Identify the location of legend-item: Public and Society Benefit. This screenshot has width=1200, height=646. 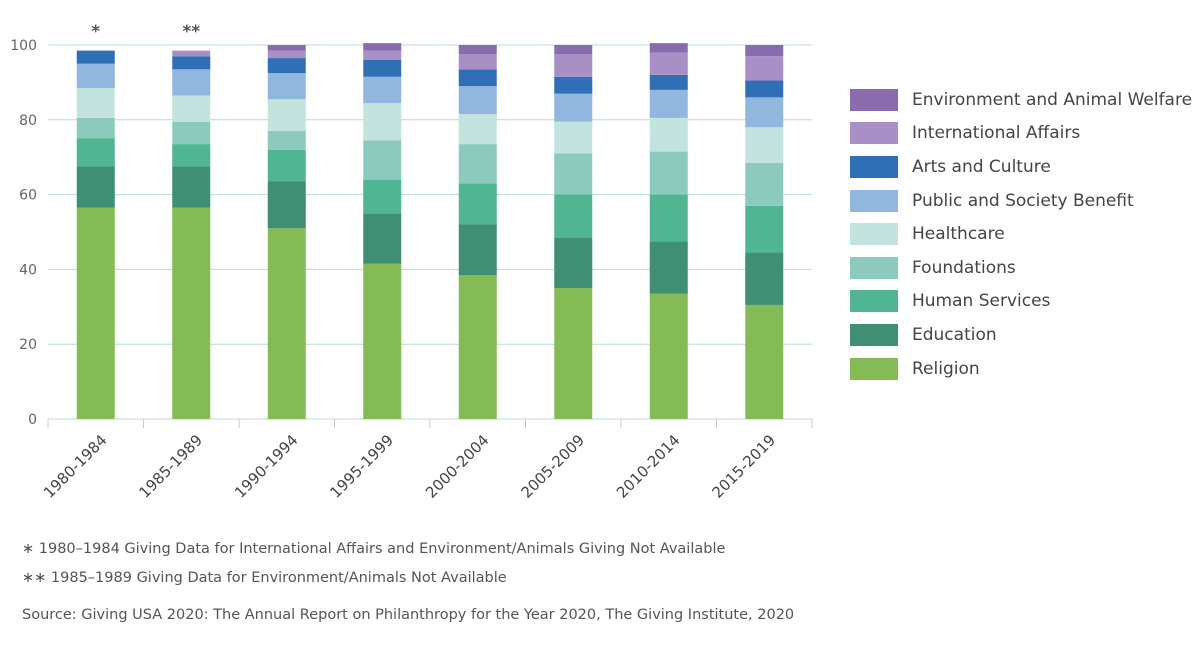
(1022, 201).